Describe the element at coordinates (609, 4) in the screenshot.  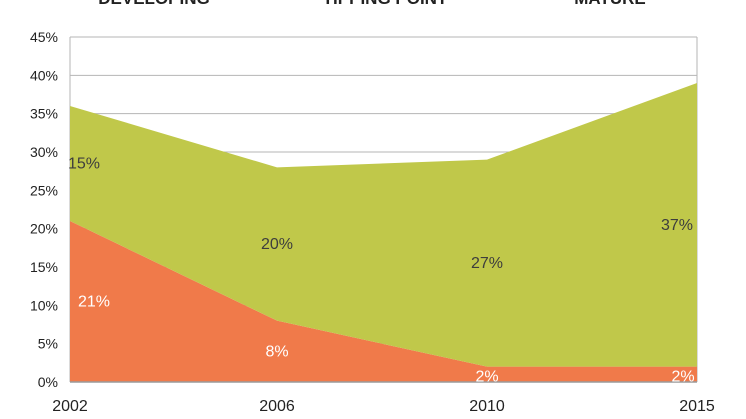
I see `phase-label-3: MATURE` at that location.